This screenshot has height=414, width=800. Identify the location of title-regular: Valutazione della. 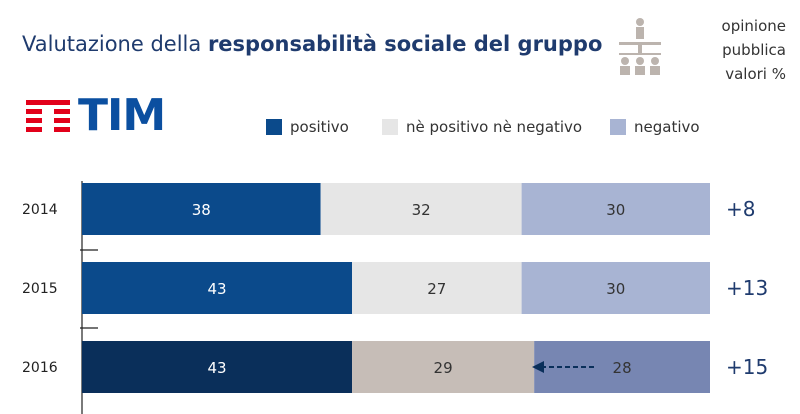
(115, 44).